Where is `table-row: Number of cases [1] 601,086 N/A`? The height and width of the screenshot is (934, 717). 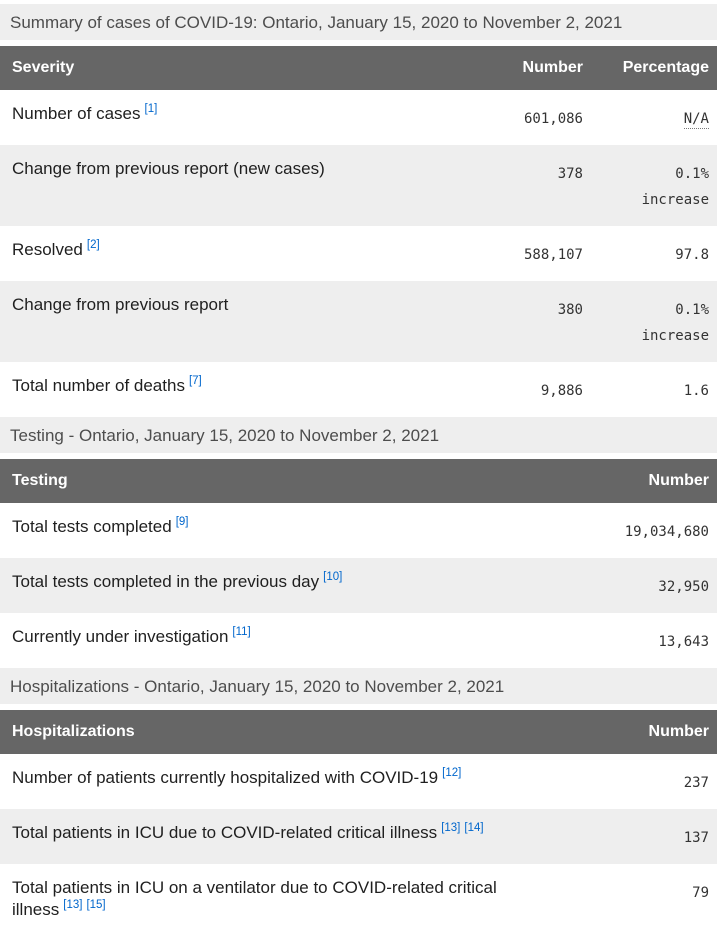
table-row: Number of cases [1] 601,086 N/A is located at coordinates (358, 117).